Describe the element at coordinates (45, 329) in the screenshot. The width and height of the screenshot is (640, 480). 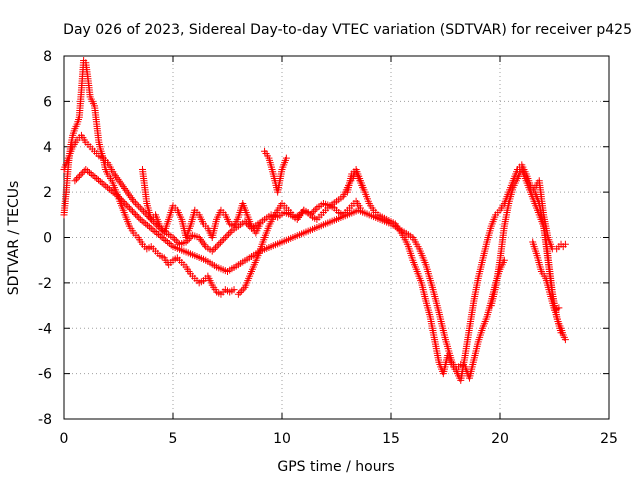
I see `y-tick-label: -4` at that location.